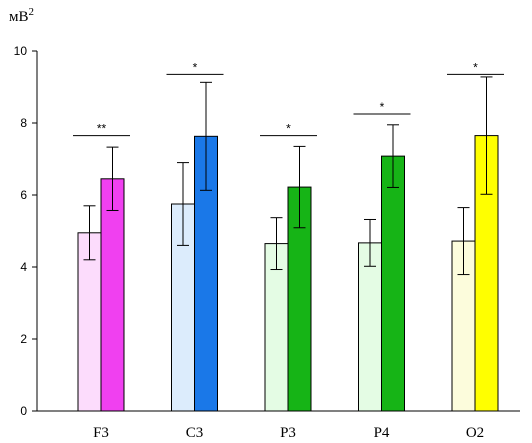 The image size is (532, 443). I want to click on y-axis-unit-exponent: 2, so click(31, 12).